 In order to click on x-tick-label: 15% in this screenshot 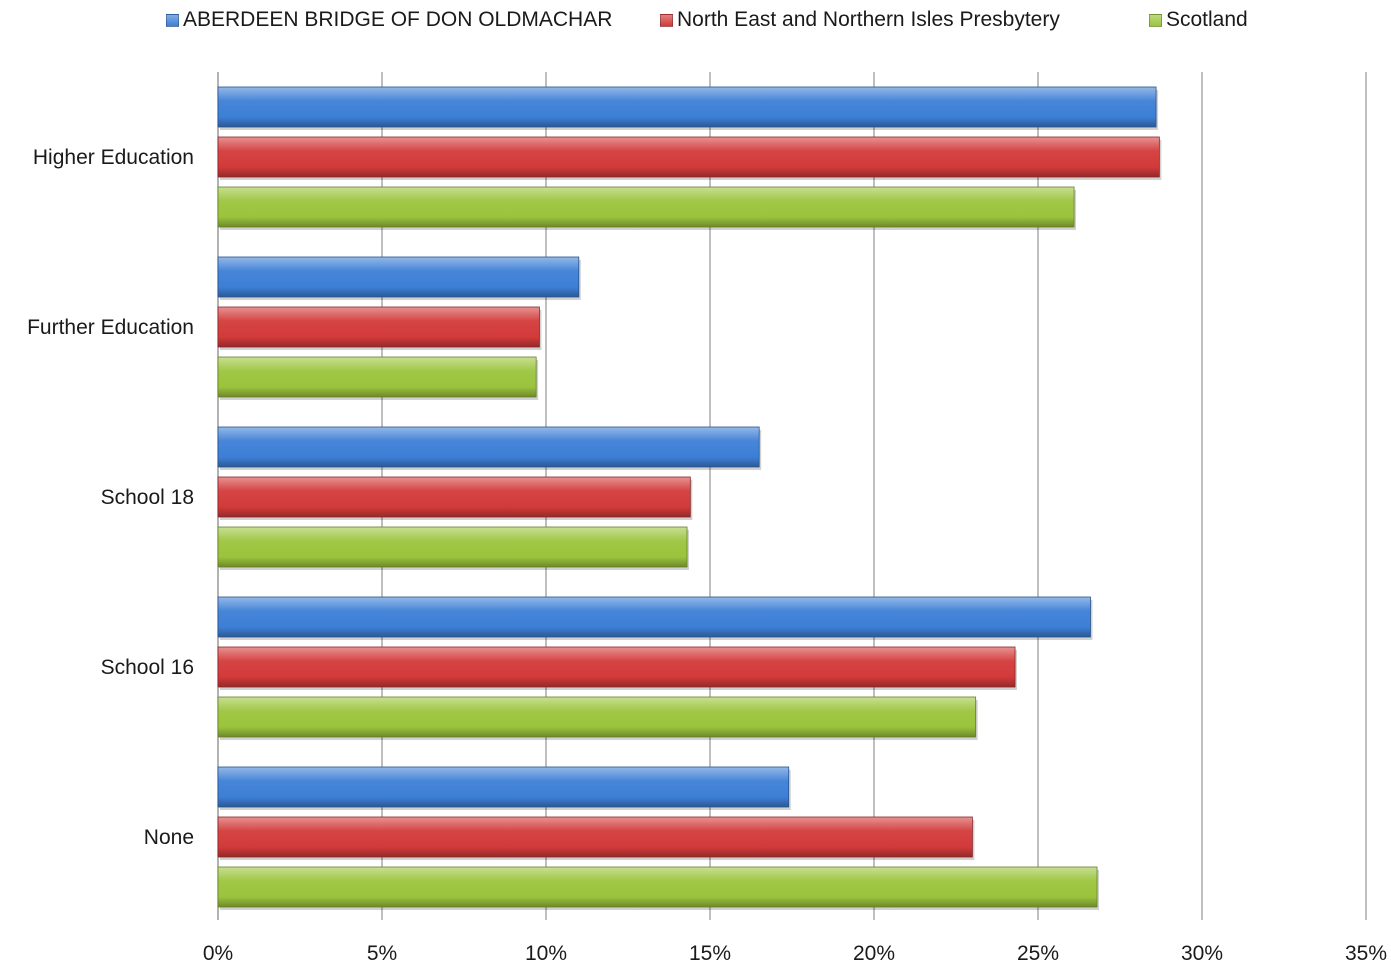, I will do `click(710, 952)`.